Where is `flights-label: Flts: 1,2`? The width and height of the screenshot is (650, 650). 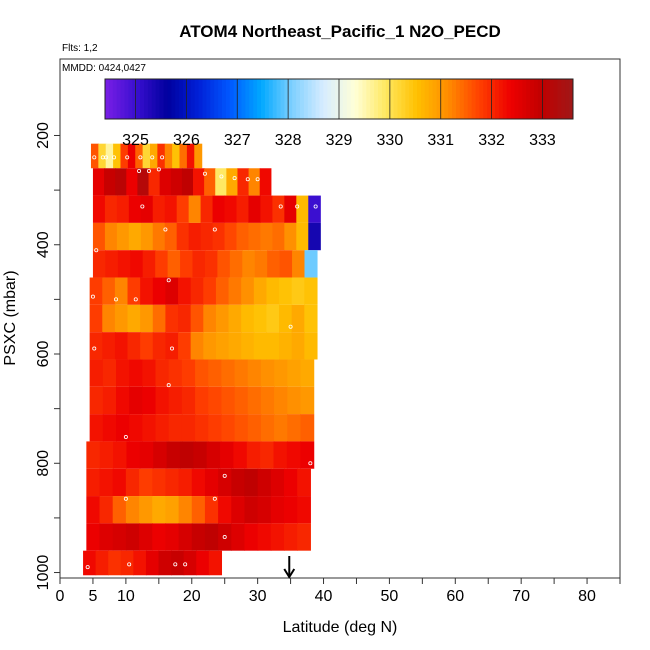
flights-label: Flts: 1,2 is located at coordinates (80, 48).